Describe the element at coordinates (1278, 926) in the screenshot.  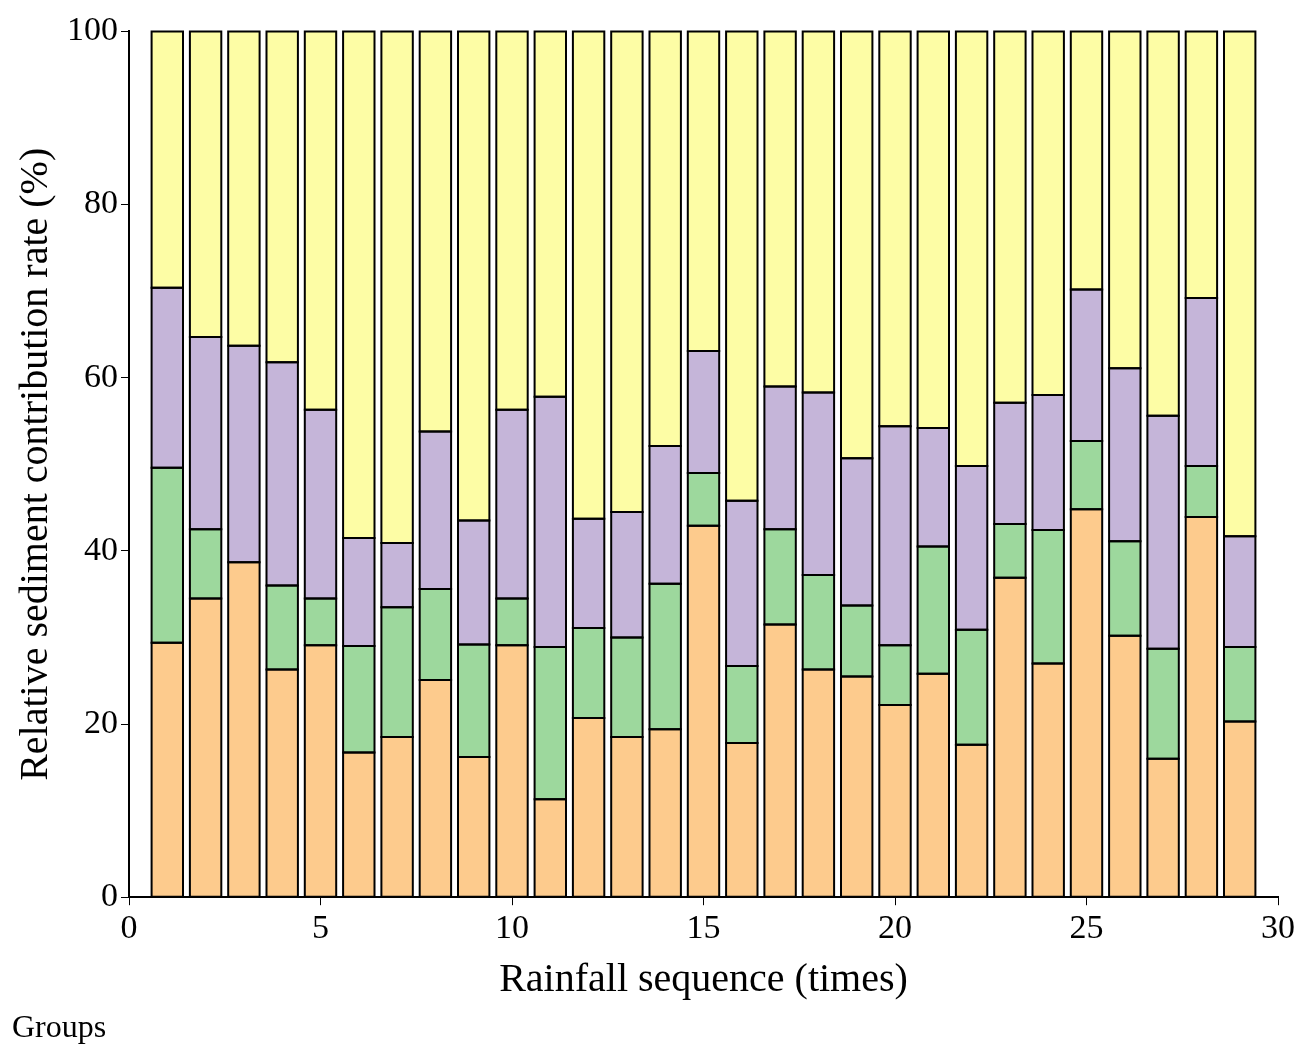
I see `x-tick-label: 30` at that location.